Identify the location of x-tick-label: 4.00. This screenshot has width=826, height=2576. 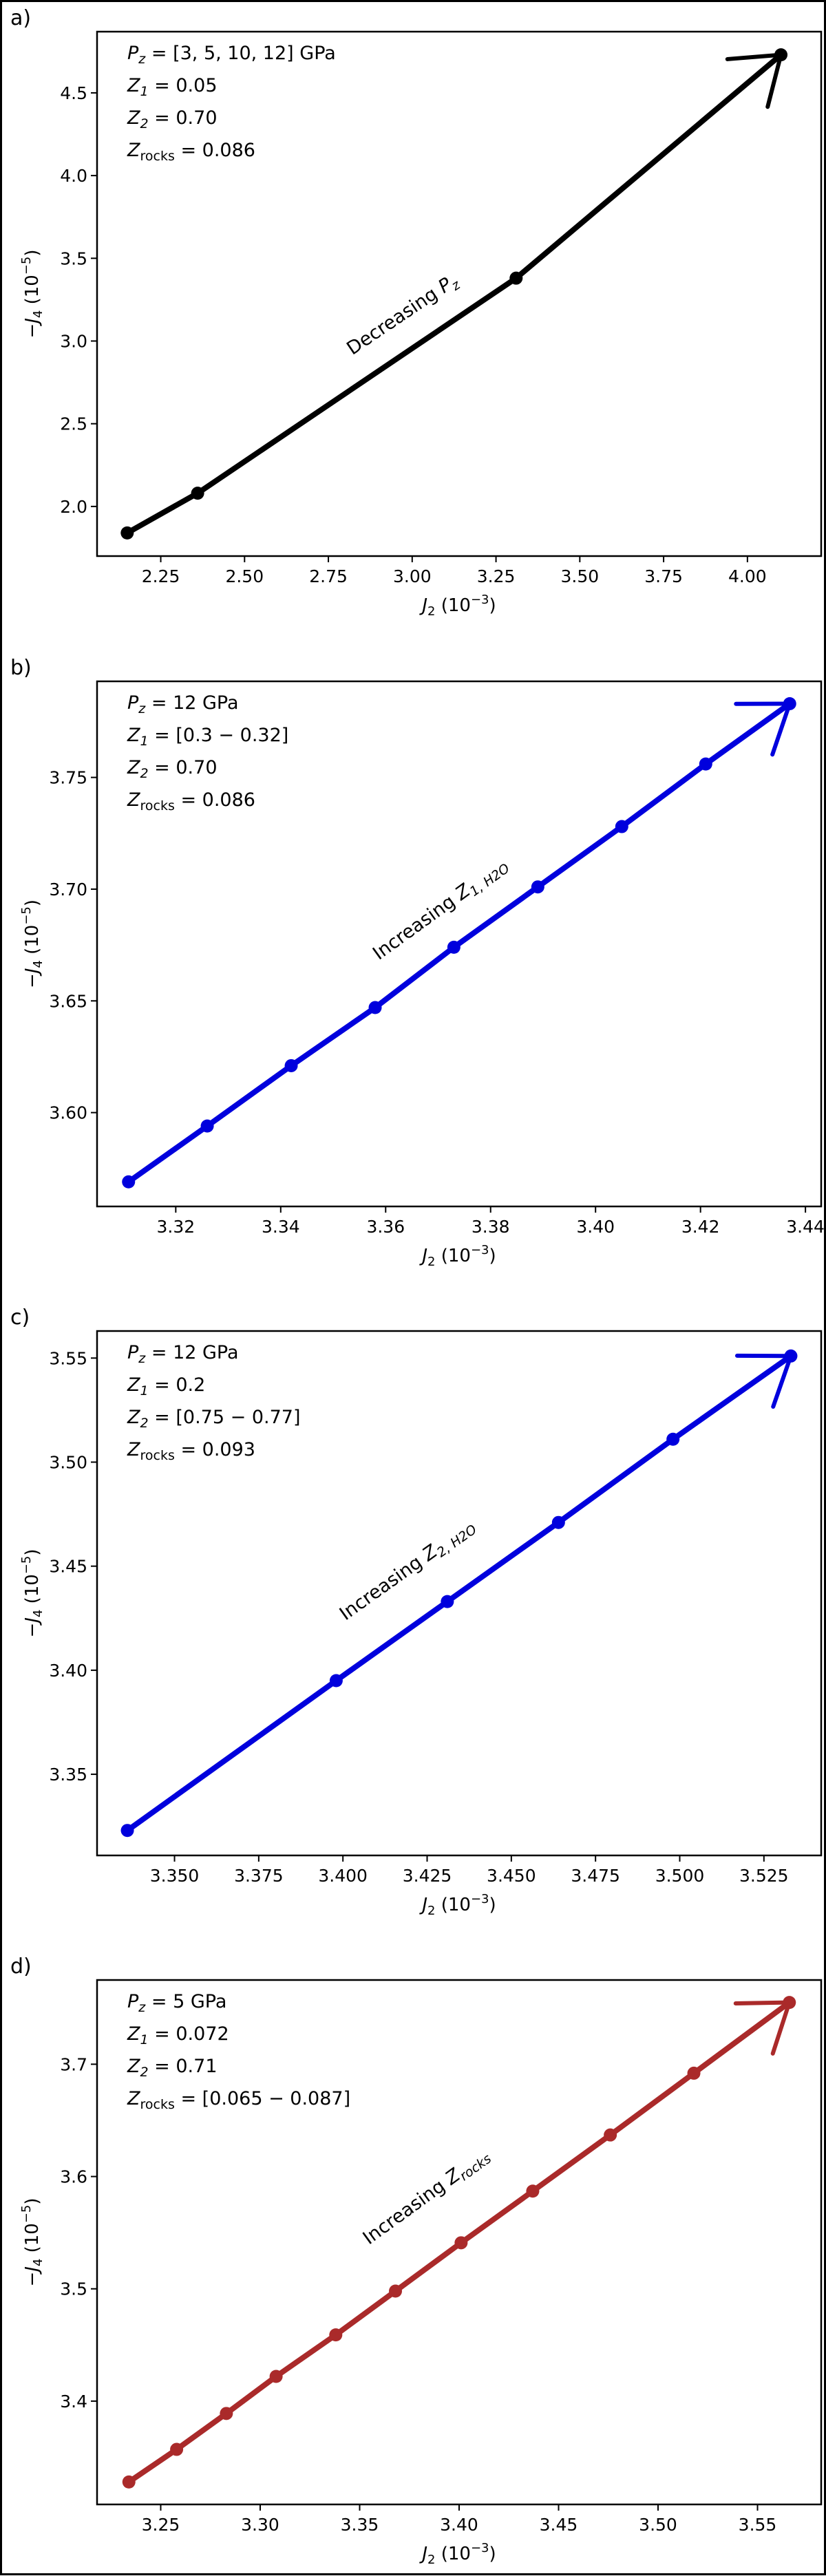
(748, 576).